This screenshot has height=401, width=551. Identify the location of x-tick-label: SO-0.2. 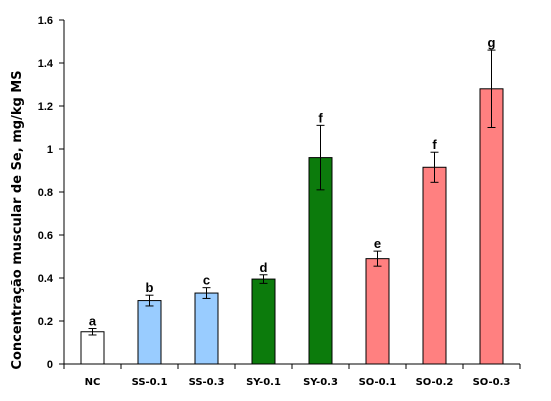
(435, 382).